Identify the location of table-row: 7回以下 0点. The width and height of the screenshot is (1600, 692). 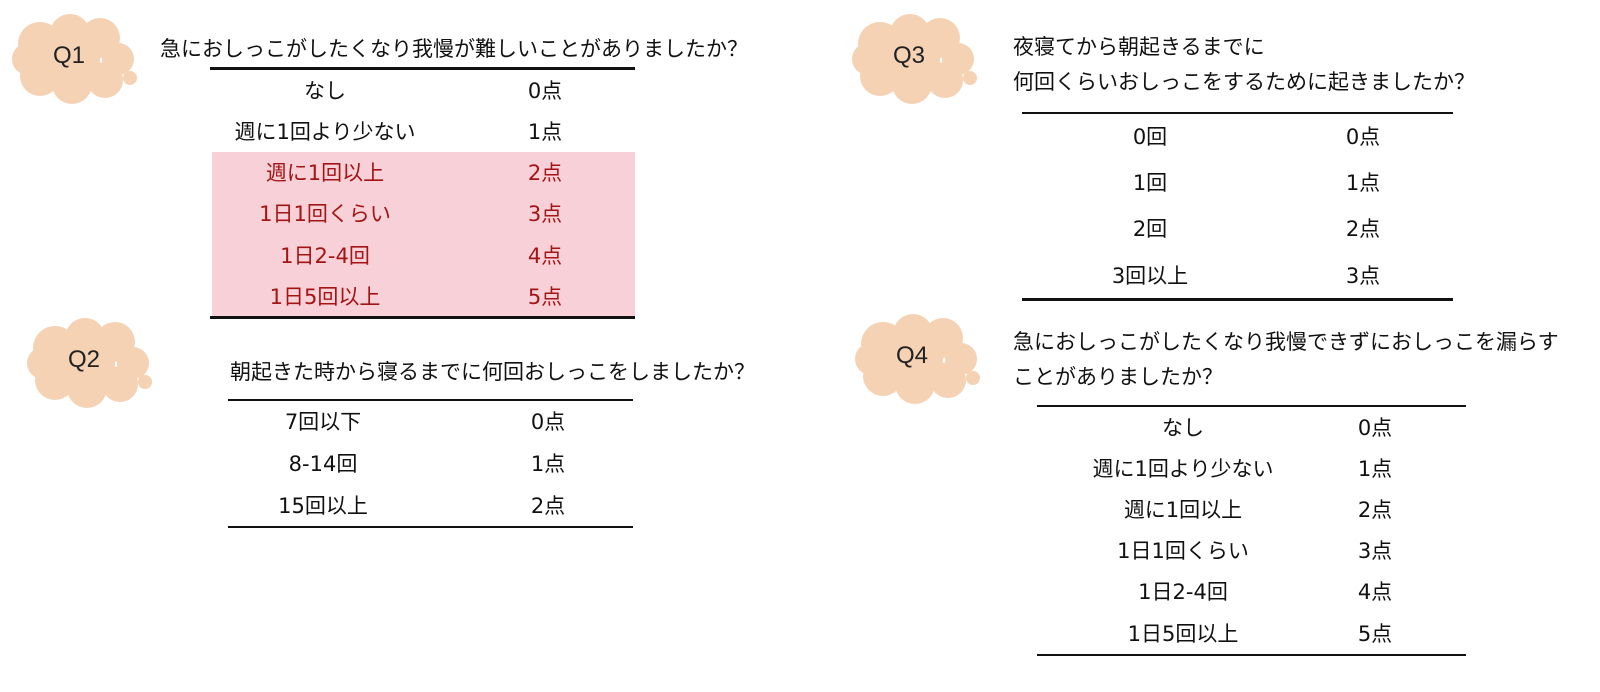
(430, 421).